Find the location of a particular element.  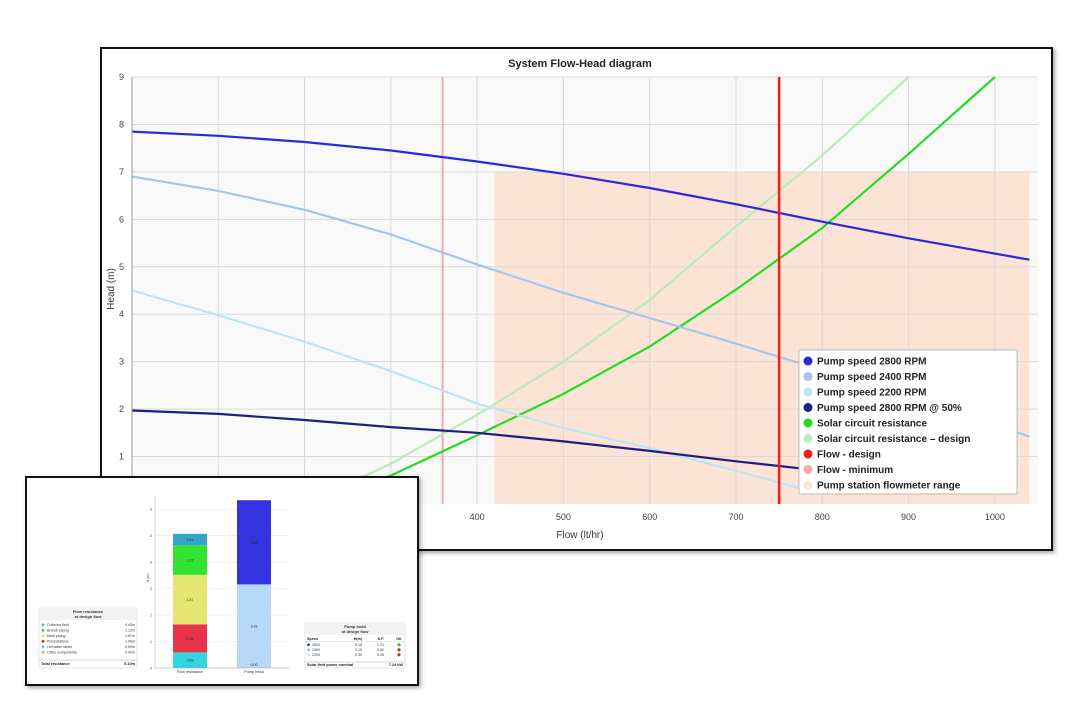

legend-label: Flow - design is located at coordinates (849, 455).